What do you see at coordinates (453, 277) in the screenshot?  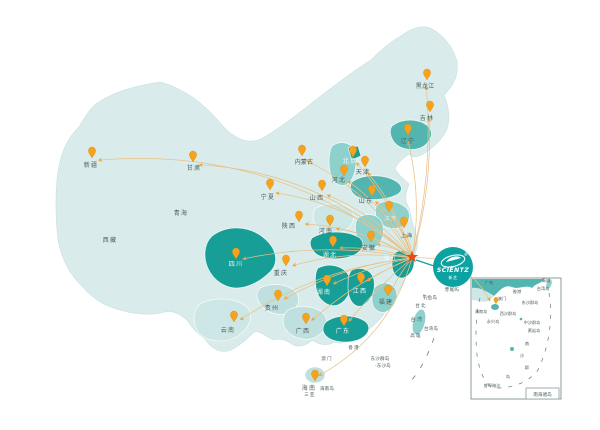 I see `brand-logo-subtext: 新芝` at bounding box center [453, 277].